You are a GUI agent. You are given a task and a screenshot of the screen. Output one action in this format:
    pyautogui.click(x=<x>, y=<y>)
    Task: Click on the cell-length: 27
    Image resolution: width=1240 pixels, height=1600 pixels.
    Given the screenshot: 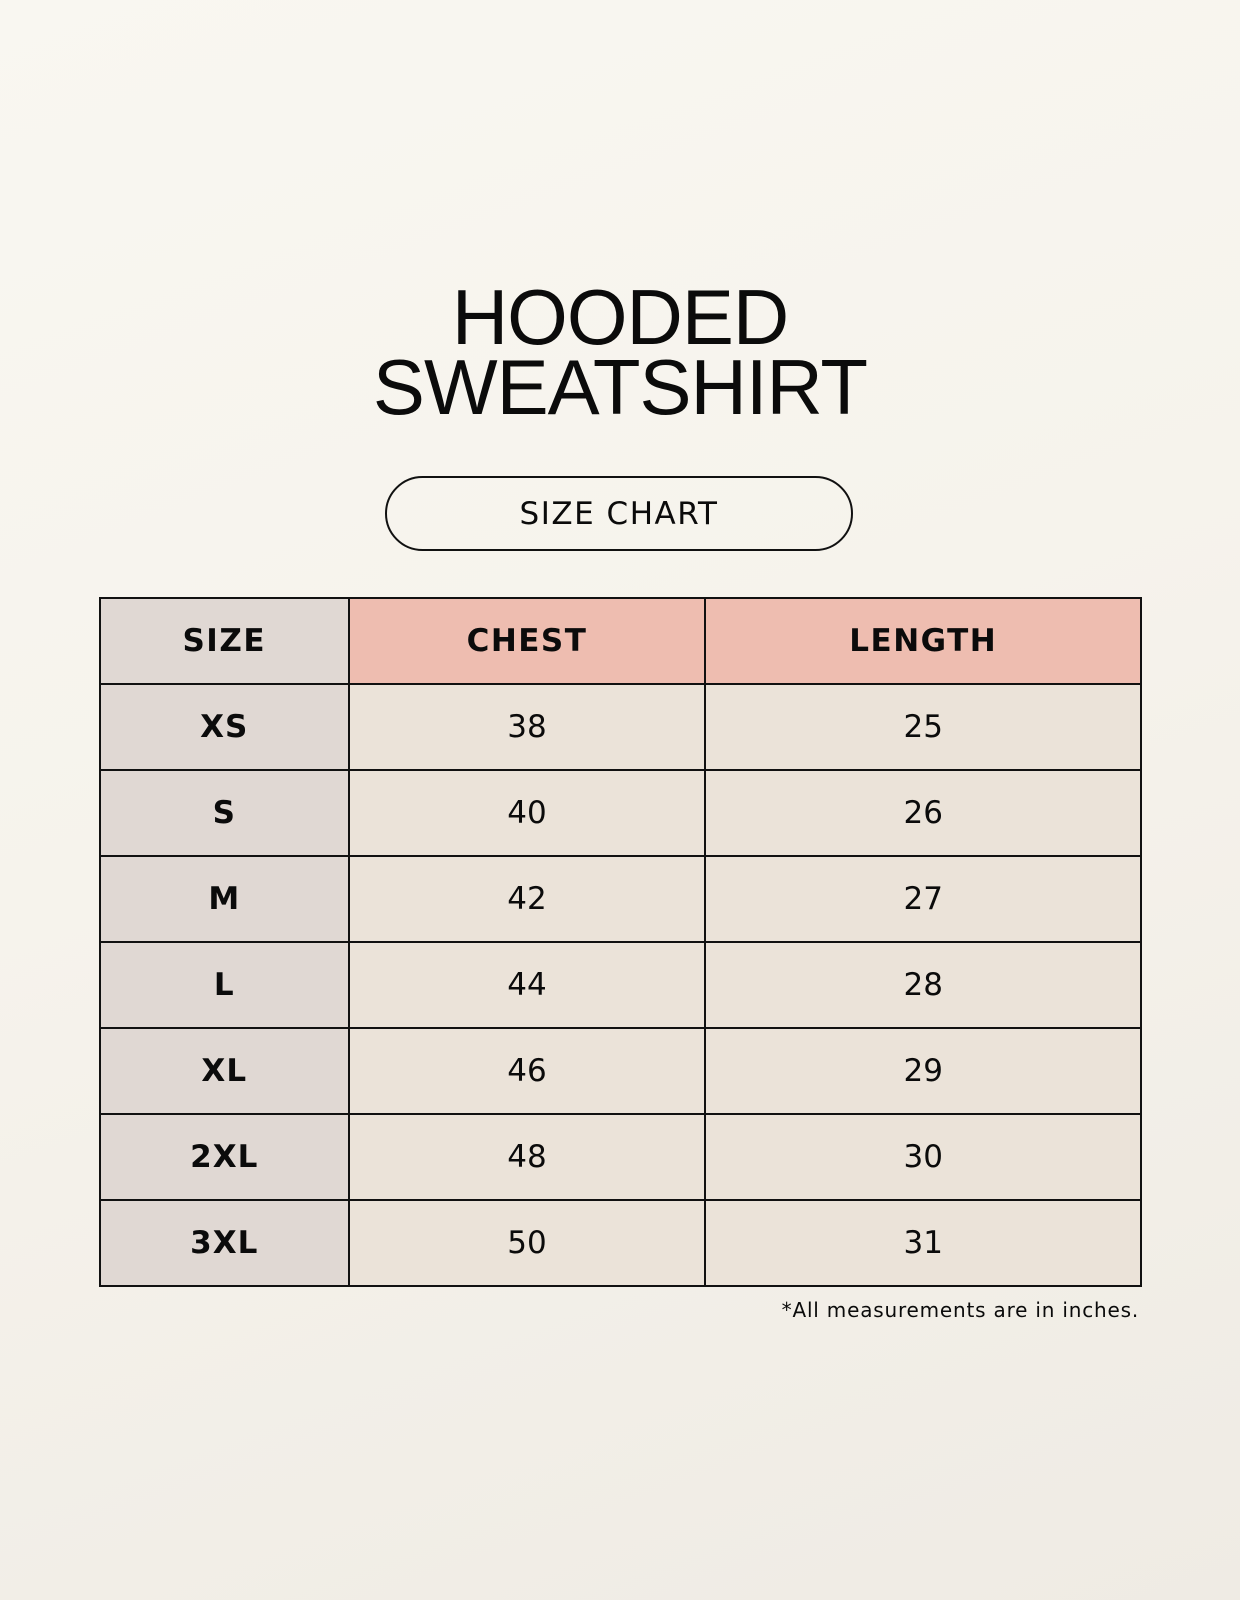 What is the action you would take?
    pyautogui.click(x=923, y=899)
    